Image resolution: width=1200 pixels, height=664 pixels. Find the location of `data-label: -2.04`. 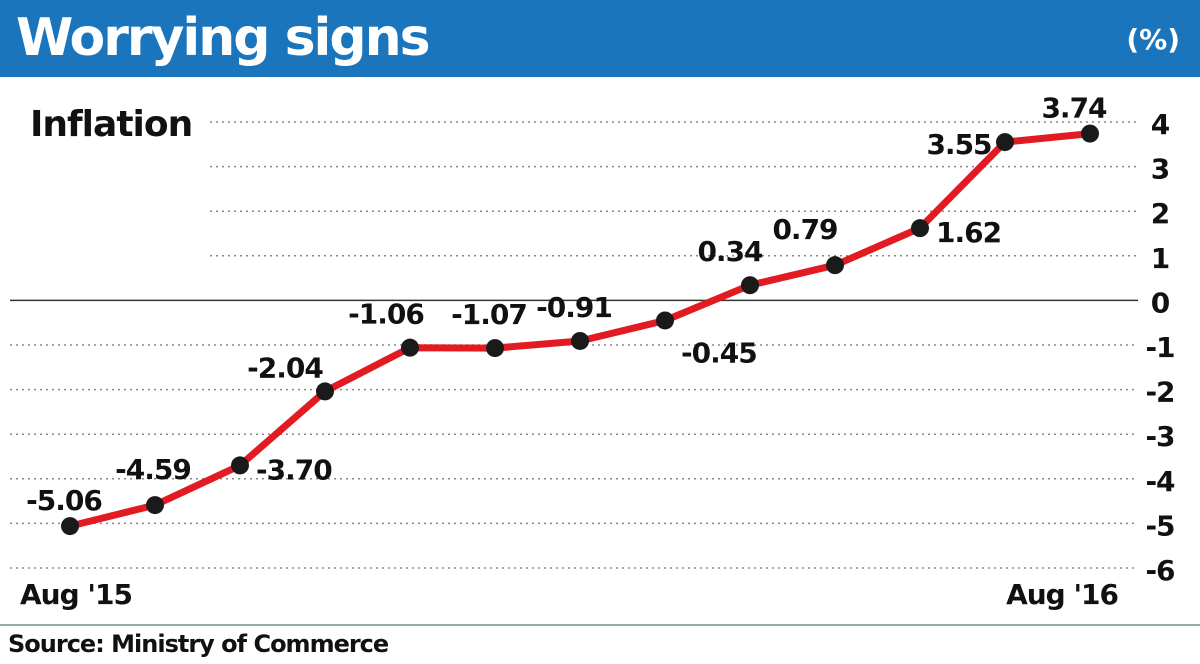

data-label: -2.04 is located at coordinates (285, 367).